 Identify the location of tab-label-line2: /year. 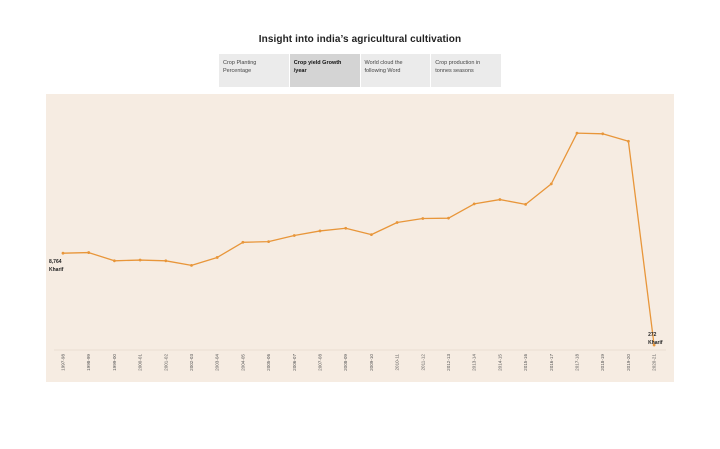
(300, 71).